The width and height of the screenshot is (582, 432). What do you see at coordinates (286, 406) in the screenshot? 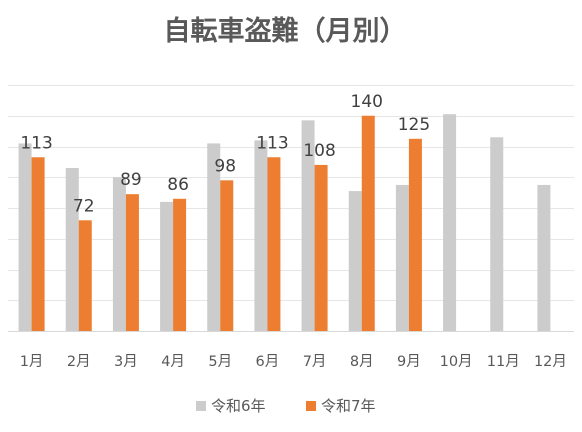
I see `legend: 令和6年 令和7年` at bounding box center [286, 406].